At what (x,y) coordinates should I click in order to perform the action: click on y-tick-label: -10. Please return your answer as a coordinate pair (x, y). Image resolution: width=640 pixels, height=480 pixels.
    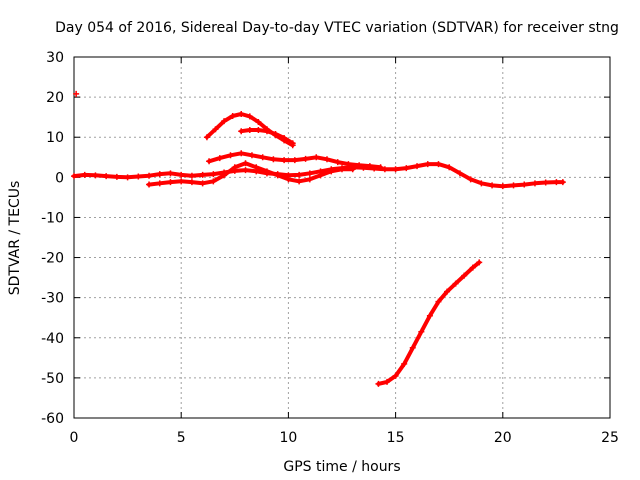
    Looking at the image, I should click on (52, 218).